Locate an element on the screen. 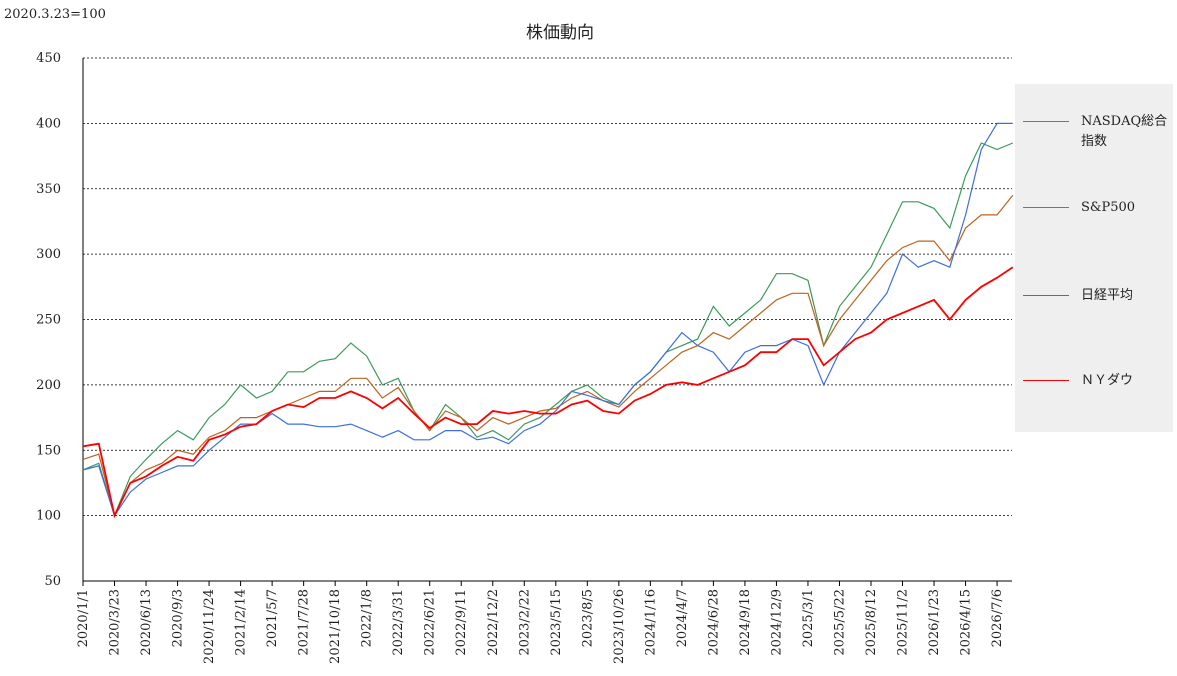 The width and height of the screenshot is (1177, 676). x-tick-label: 2020/9/3 is located at coordinates (178, 618).